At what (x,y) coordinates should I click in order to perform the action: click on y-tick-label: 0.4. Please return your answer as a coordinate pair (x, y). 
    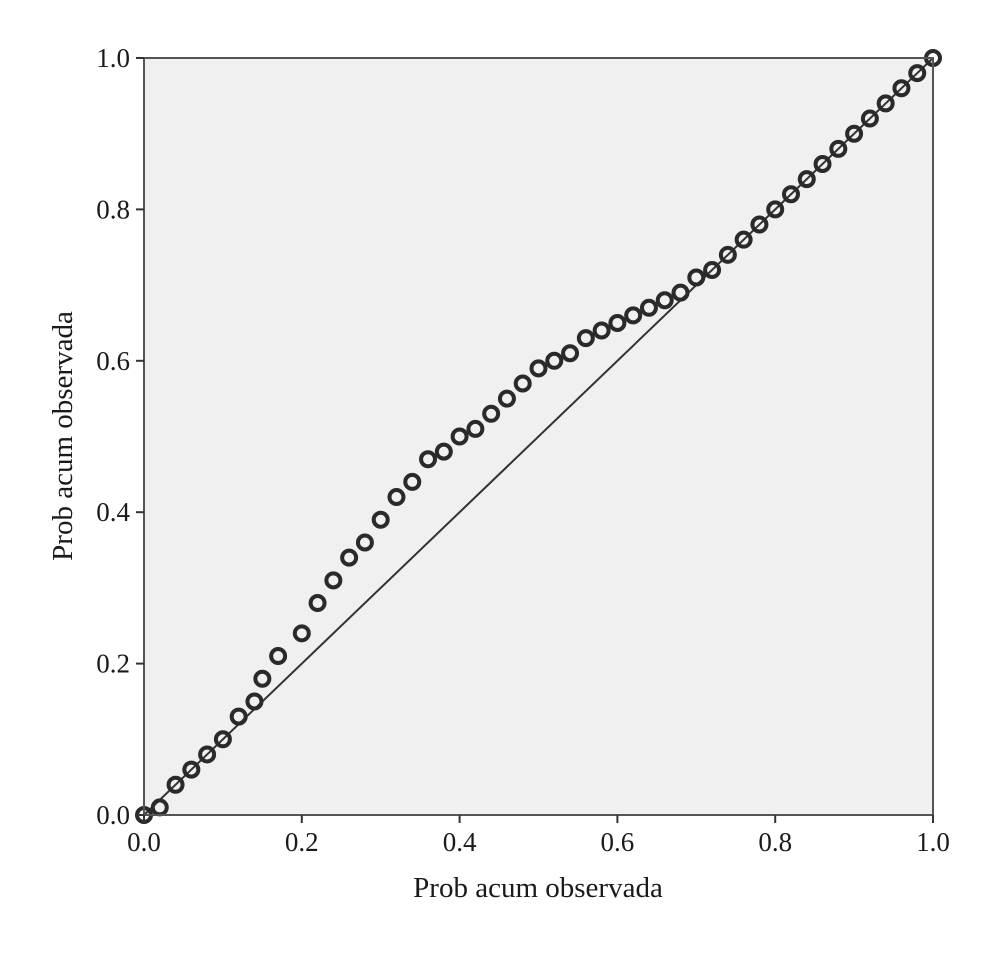
    Looking at the image, I should click on (113, 512).